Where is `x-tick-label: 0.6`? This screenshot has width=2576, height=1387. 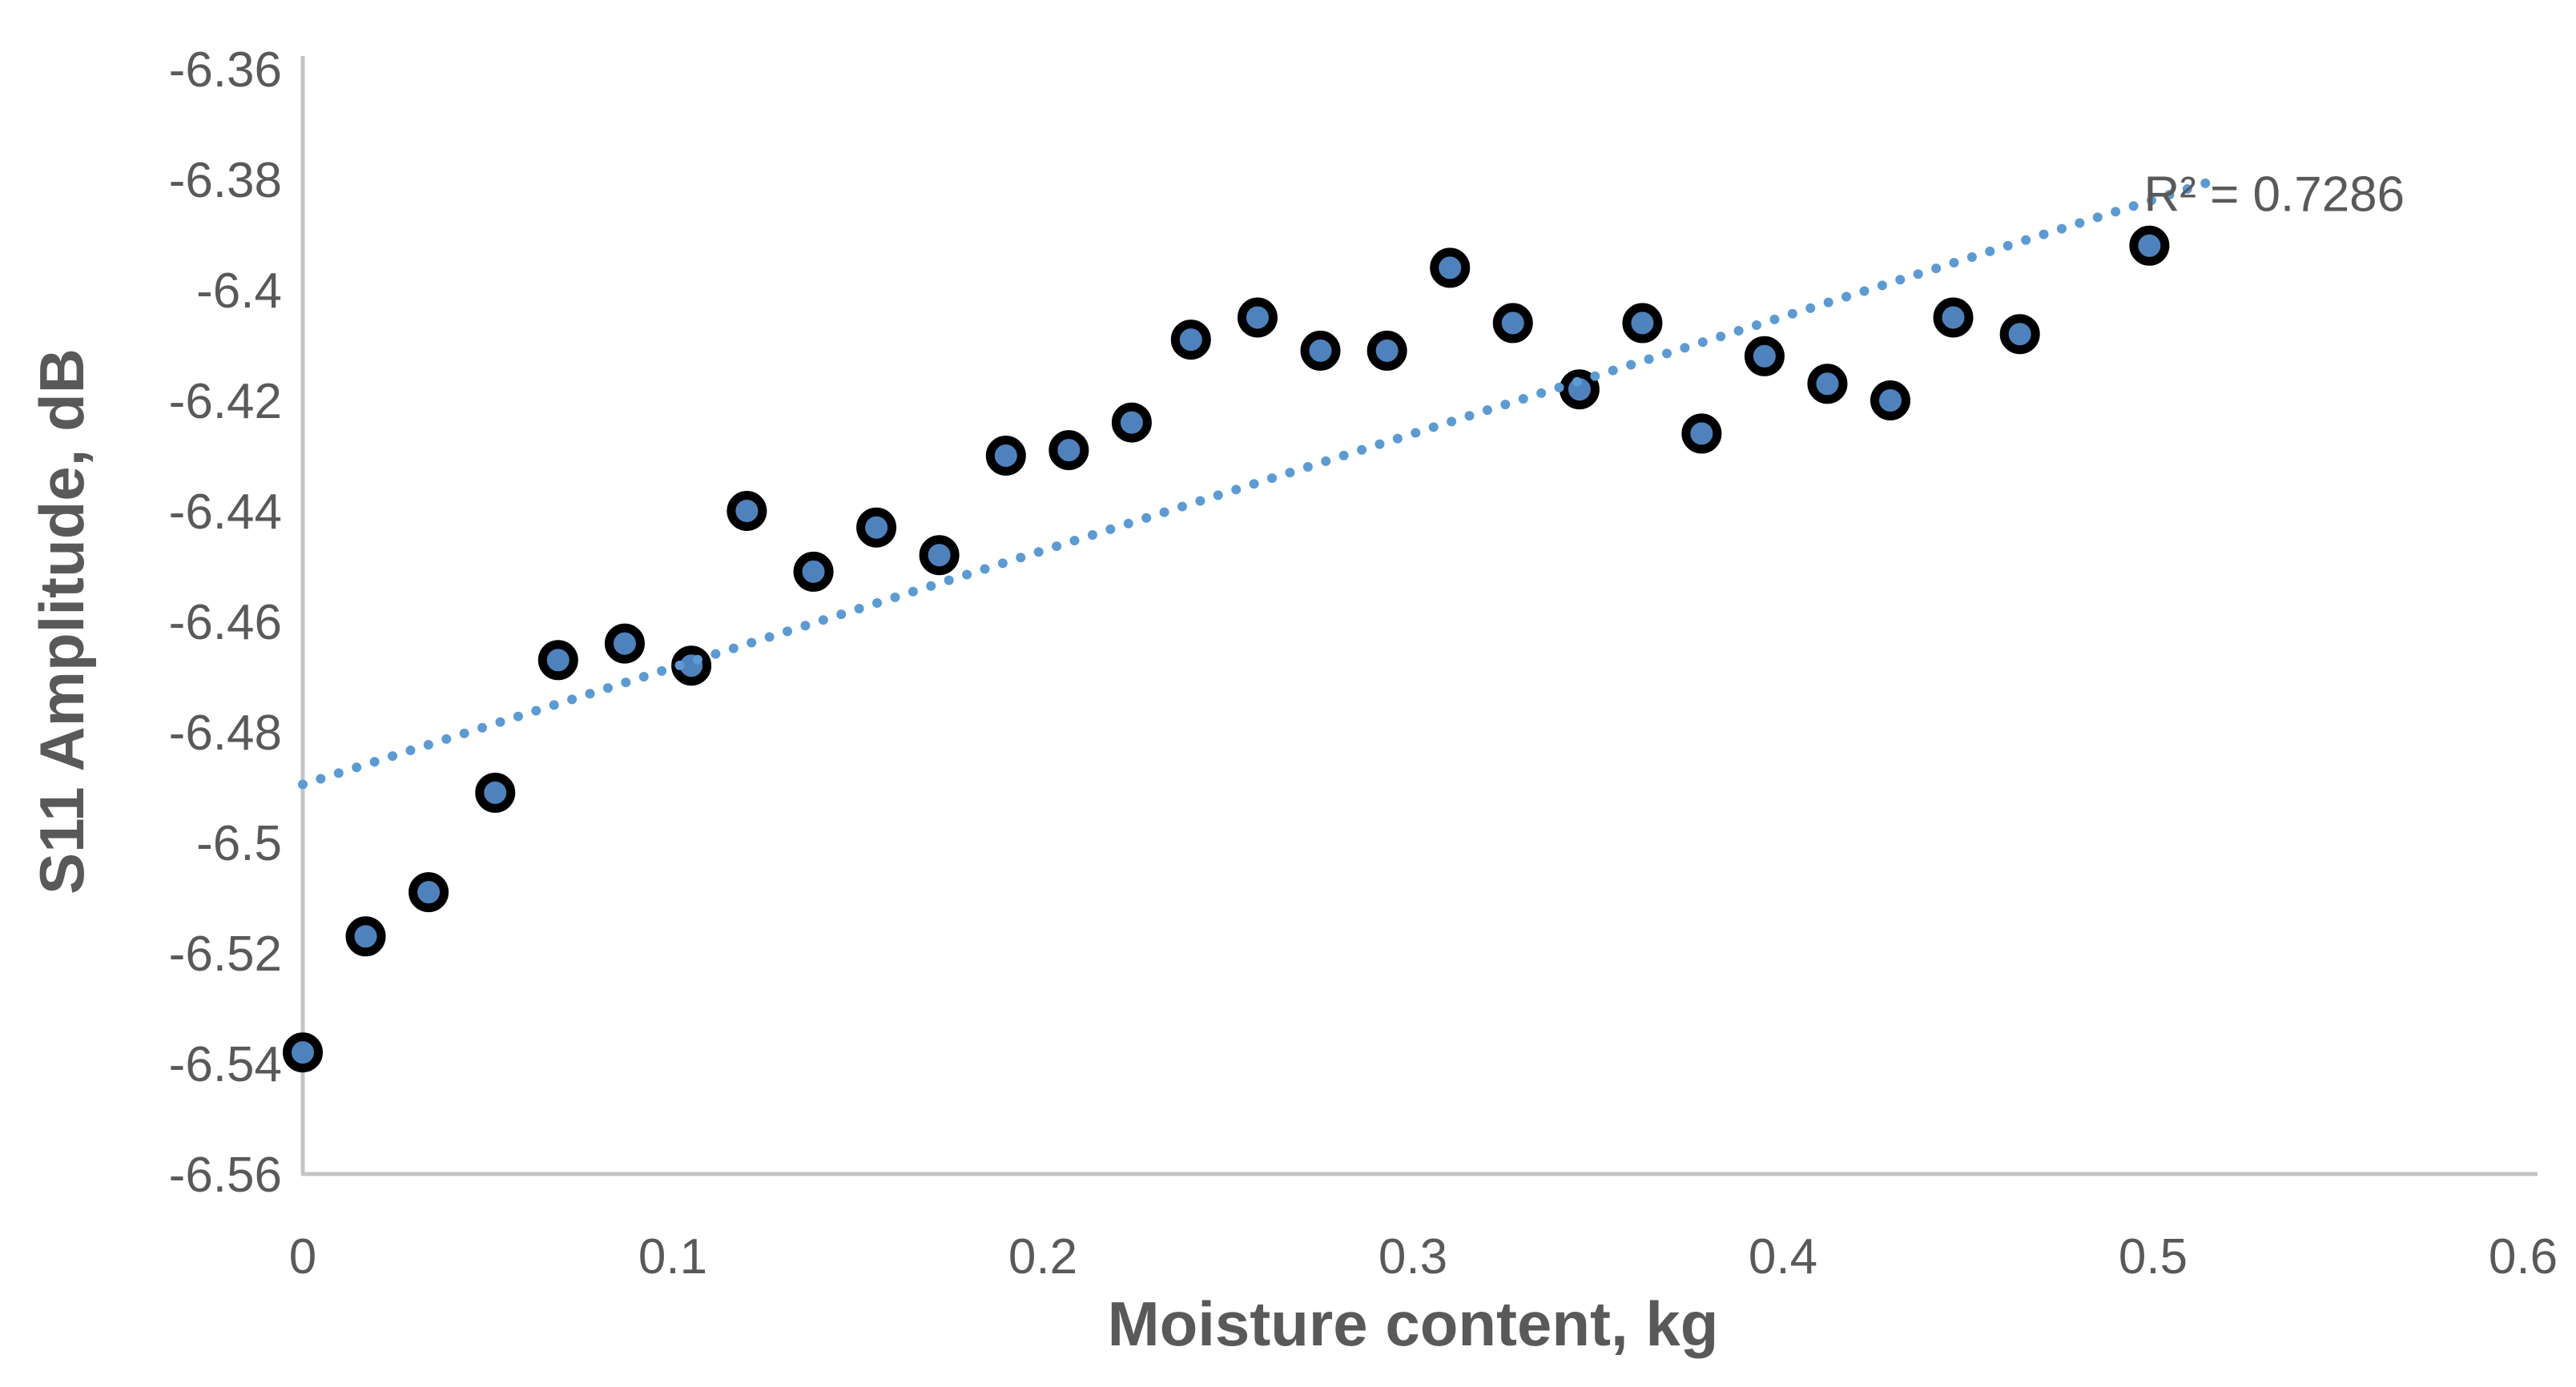 x-tick-label: 0.6 is located at coordinates (2523, 1256).